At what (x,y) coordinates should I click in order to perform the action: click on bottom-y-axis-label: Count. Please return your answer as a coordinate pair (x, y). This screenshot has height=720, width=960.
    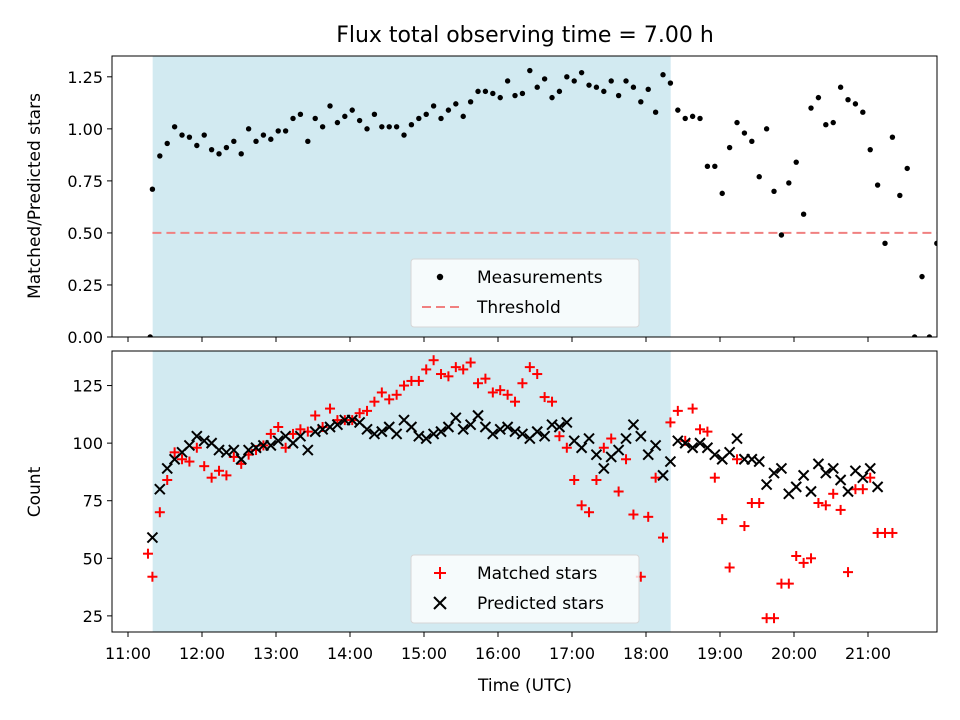
    Looking at the image, I should click on (35, 491).